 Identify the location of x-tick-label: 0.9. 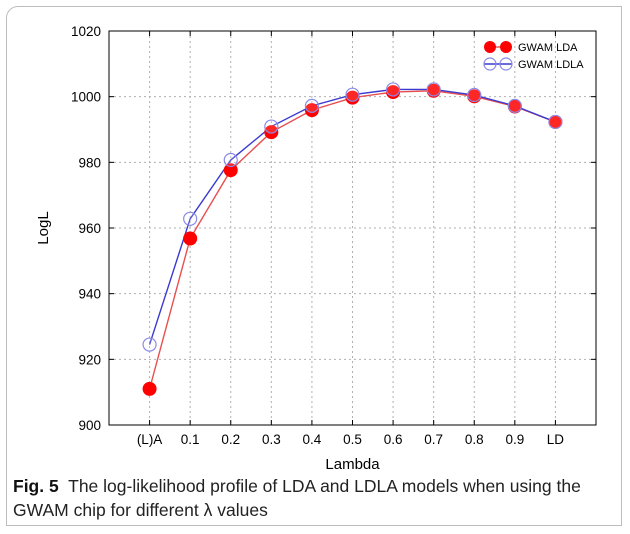
(514, 439).